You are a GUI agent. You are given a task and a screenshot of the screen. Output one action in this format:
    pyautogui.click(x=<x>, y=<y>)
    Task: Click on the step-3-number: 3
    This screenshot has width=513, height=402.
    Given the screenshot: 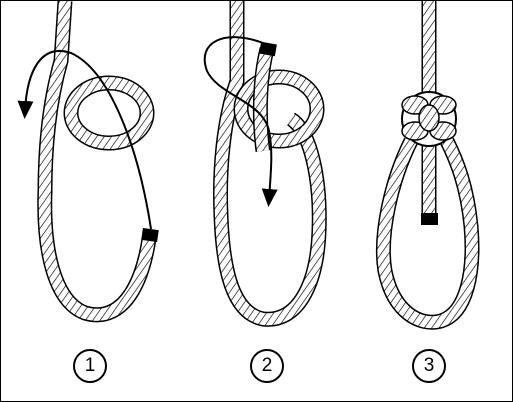 What is the action you would take?
    pyautogui.click(x=429, y=365)
    